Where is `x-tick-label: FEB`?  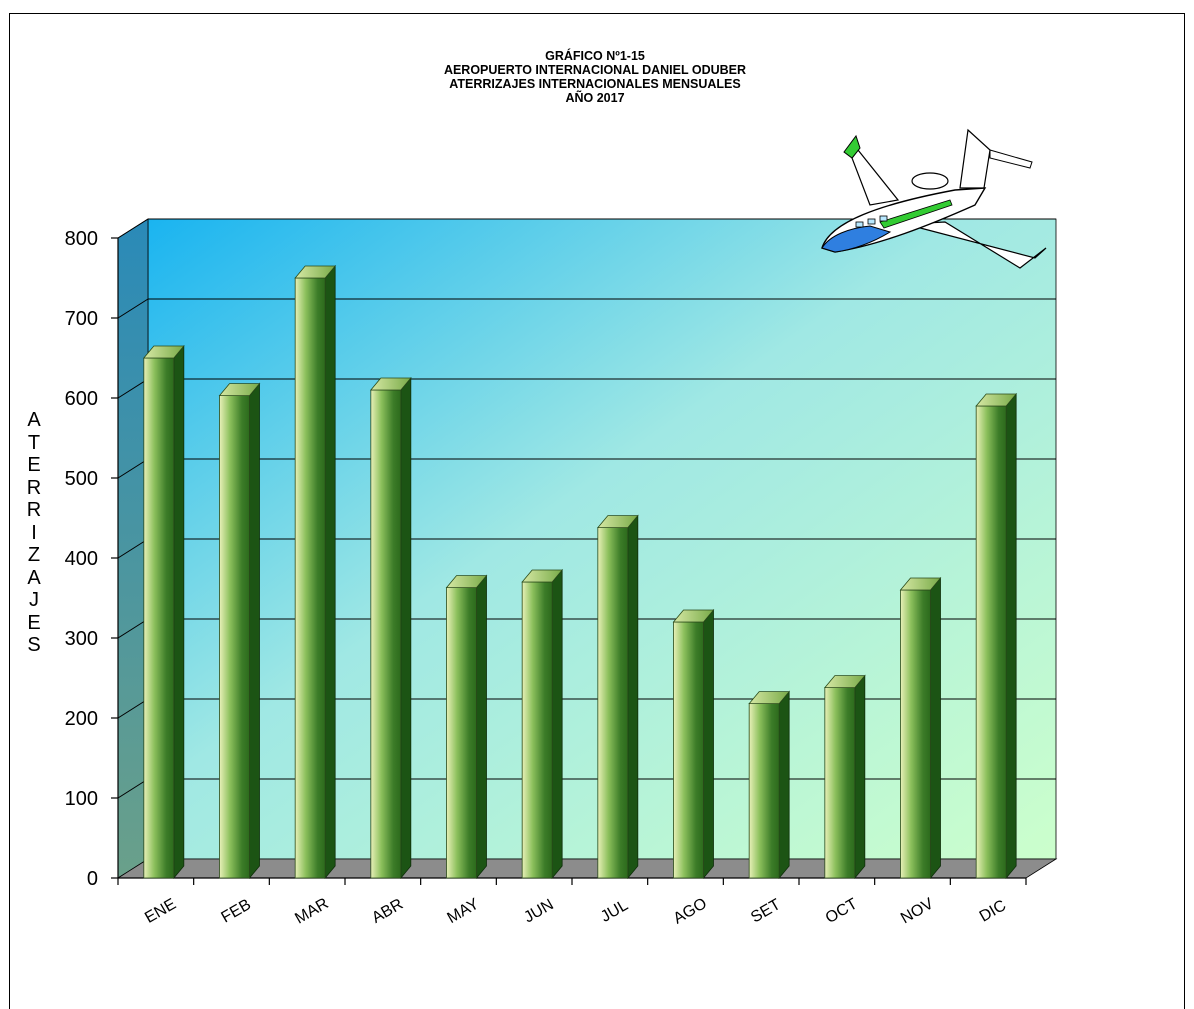
x-tick-label: FEB is located at coordinates (236, 911).